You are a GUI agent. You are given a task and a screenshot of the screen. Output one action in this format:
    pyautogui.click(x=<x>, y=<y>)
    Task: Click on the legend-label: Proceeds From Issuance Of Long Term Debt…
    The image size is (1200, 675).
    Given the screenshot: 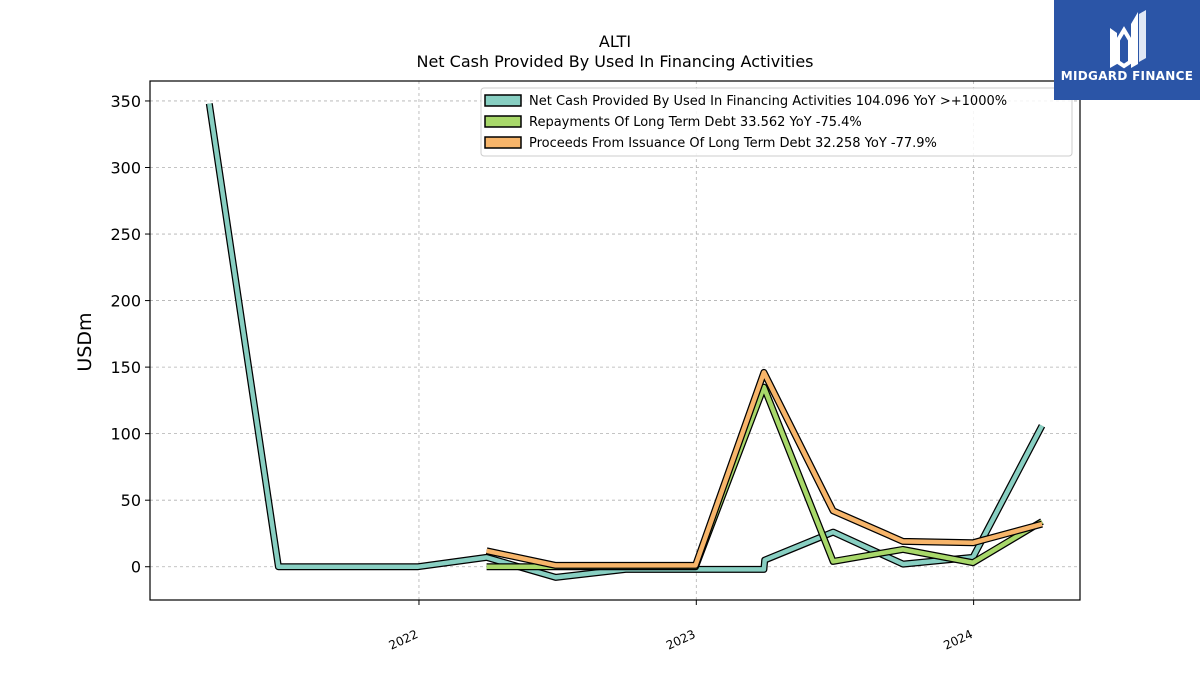 What is the action you would take?
    pyautogui.click(x=733, y=143)
    